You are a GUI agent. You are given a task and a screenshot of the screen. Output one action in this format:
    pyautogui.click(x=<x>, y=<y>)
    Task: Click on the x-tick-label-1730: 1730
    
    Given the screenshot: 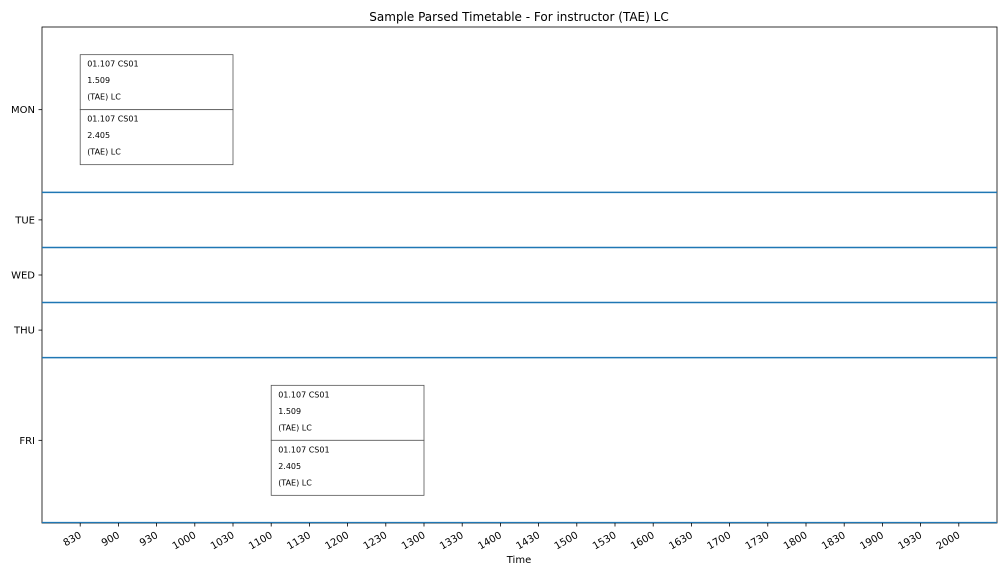 What is the action you would take?
    pyautogui.click(x=758, y=541)
    